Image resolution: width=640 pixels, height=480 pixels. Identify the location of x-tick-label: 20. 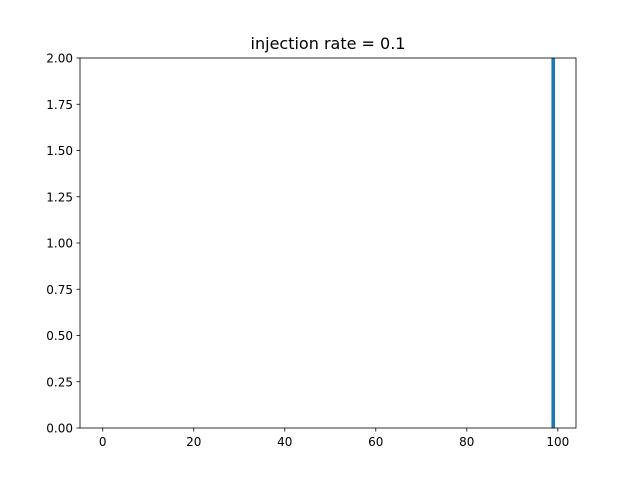
(193, 442).